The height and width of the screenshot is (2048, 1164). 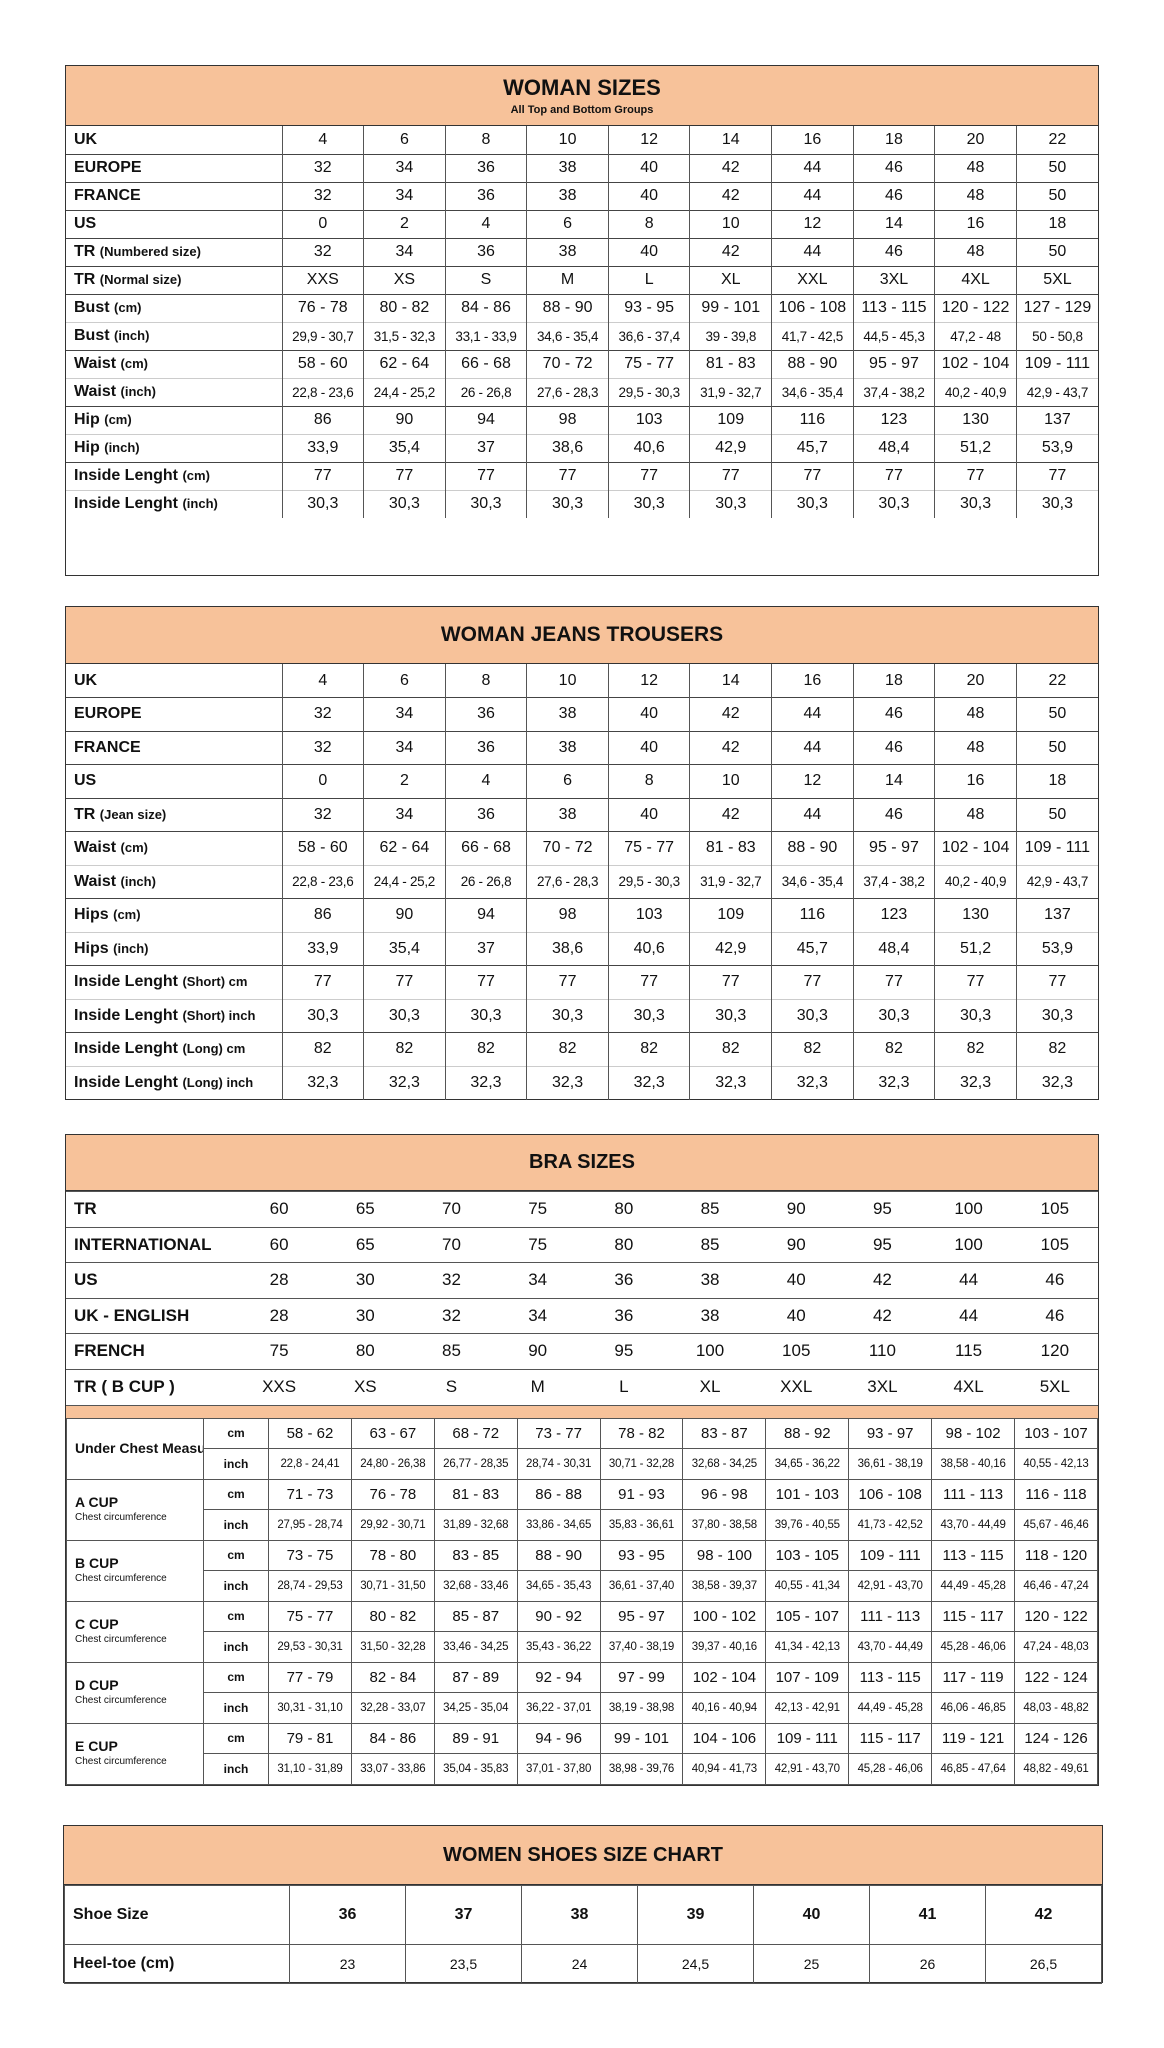 What do you see at coordinates (1043, 1964) in the screenshot?
I see `cell: 26,5` at bounding box center [1043, 1964].